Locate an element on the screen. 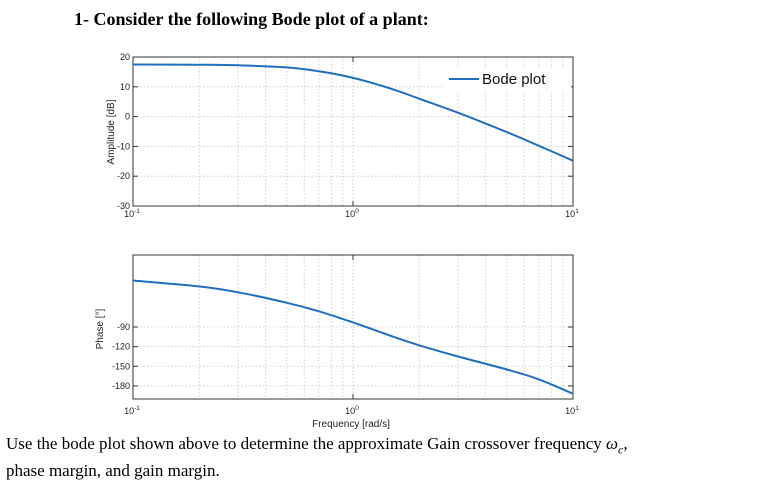  question-line-1-end: , is located at coordinates (625, 443).